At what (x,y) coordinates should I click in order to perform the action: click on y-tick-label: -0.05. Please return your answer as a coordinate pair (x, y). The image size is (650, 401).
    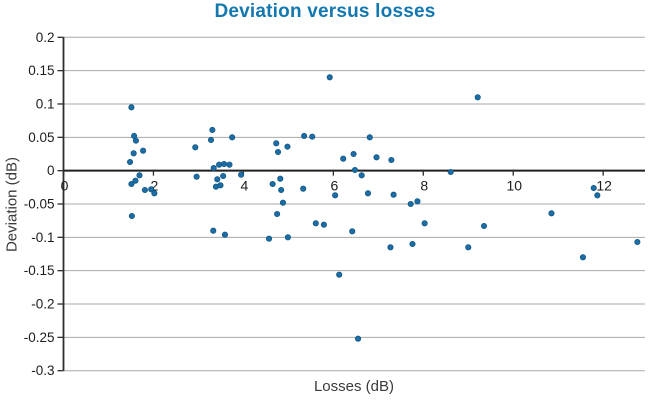
    Looking at the image, I should click on (39, 204).